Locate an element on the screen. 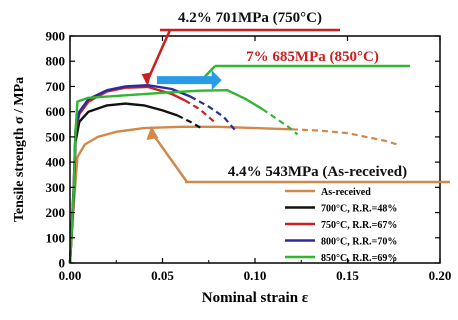 Image resolution: width=458 pixels, height=320 pixels. legend-label: 850°C, R.R.=69% is located at coordinates (359, 258).